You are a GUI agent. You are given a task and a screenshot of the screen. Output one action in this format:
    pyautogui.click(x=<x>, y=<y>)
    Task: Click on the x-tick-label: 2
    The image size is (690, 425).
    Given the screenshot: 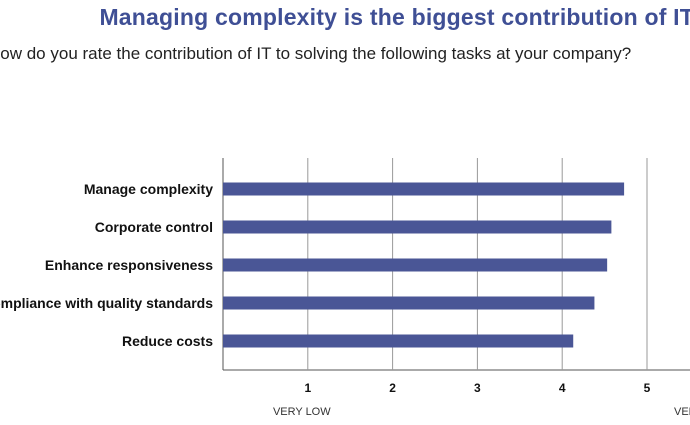 What is the action you would take?
    pyautogui.click(x=392, y=388)
    